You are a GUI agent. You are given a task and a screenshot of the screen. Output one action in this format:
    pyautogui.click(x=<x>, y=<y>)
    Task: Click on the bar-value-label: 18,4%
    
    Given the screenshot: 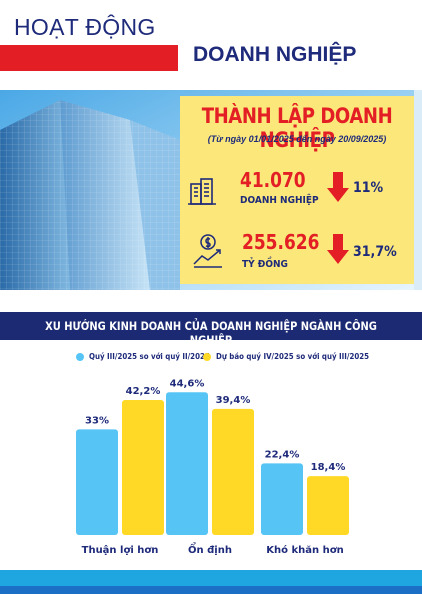 What is the action you would take?
    pyautogui.click(x=328, y=467)
    